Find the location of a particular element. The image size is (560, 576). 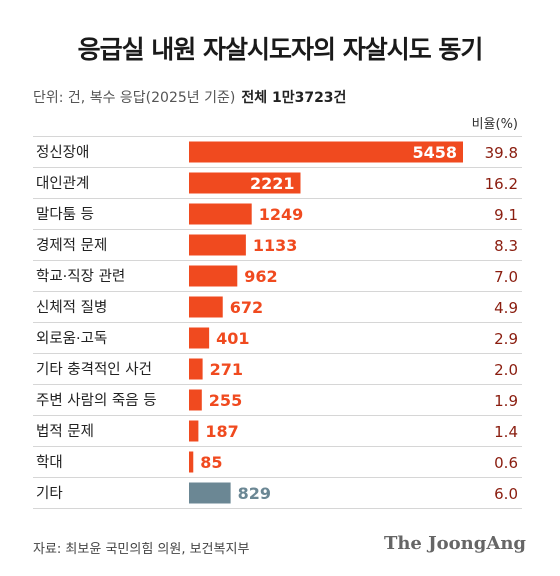

value-label: 255 is located at coordinates (225, 400).